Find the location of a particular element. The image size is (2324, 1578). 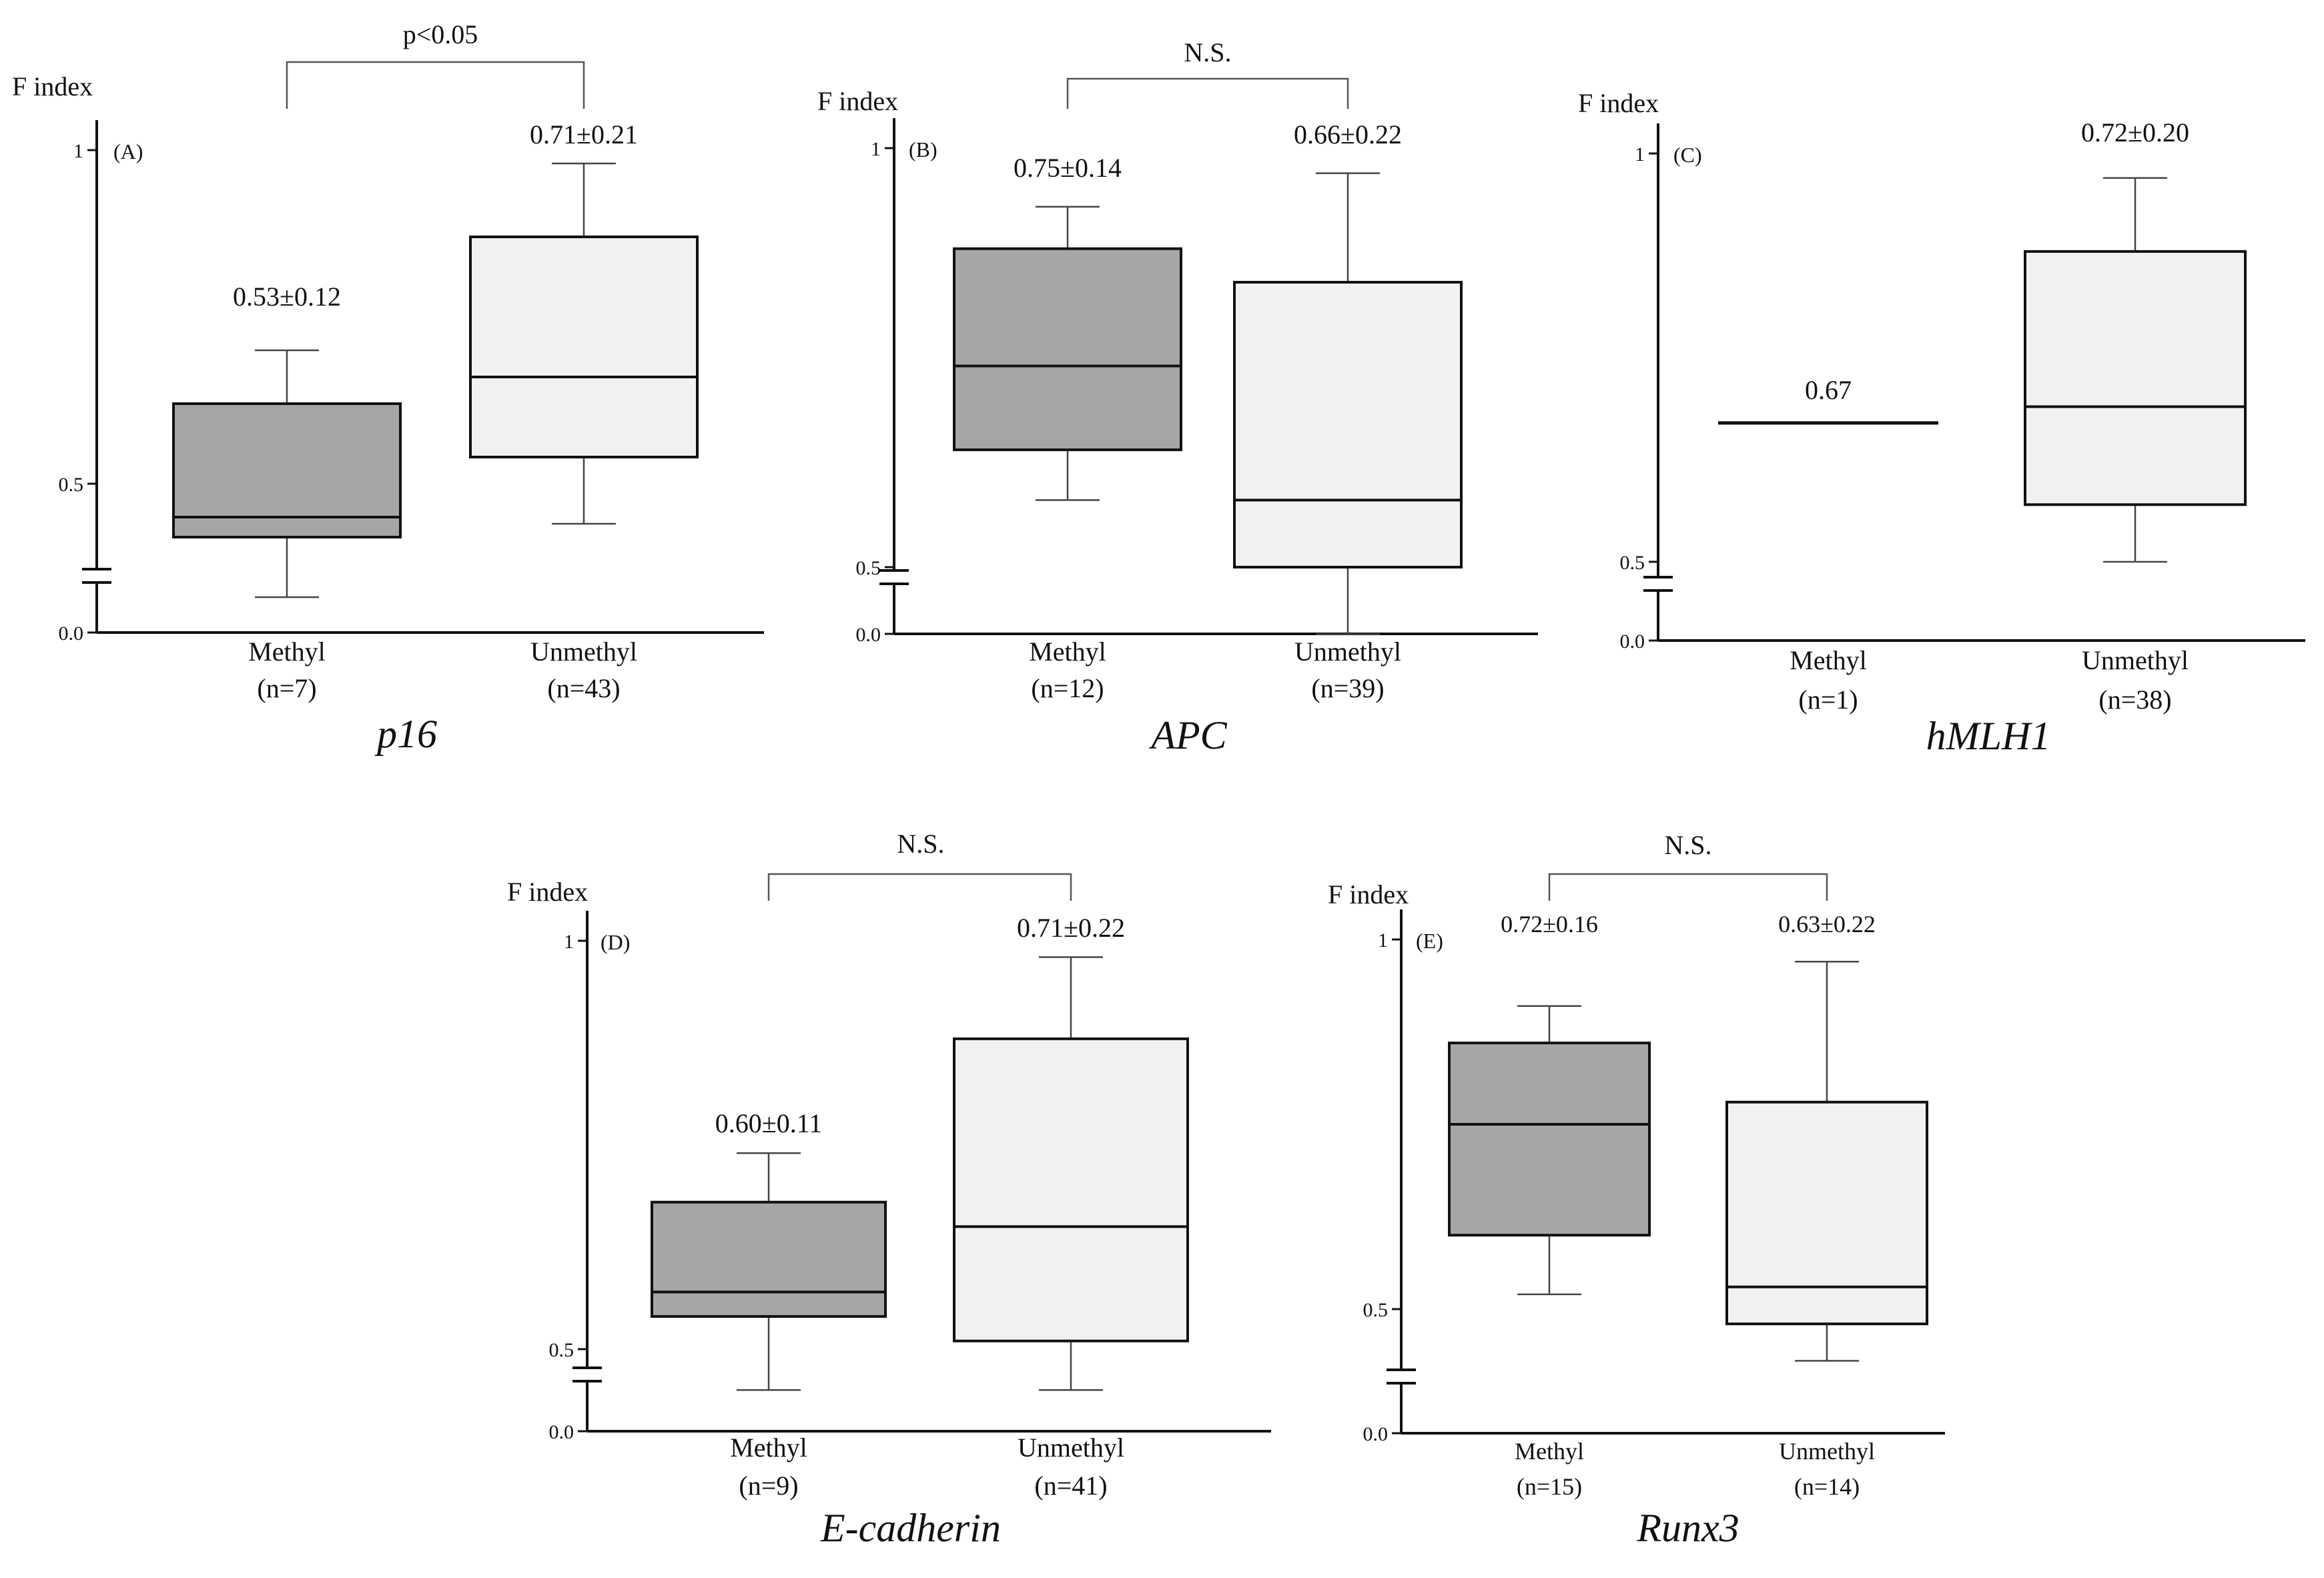

sample-size-label: (n=7) is located at coordinates (286, 688).